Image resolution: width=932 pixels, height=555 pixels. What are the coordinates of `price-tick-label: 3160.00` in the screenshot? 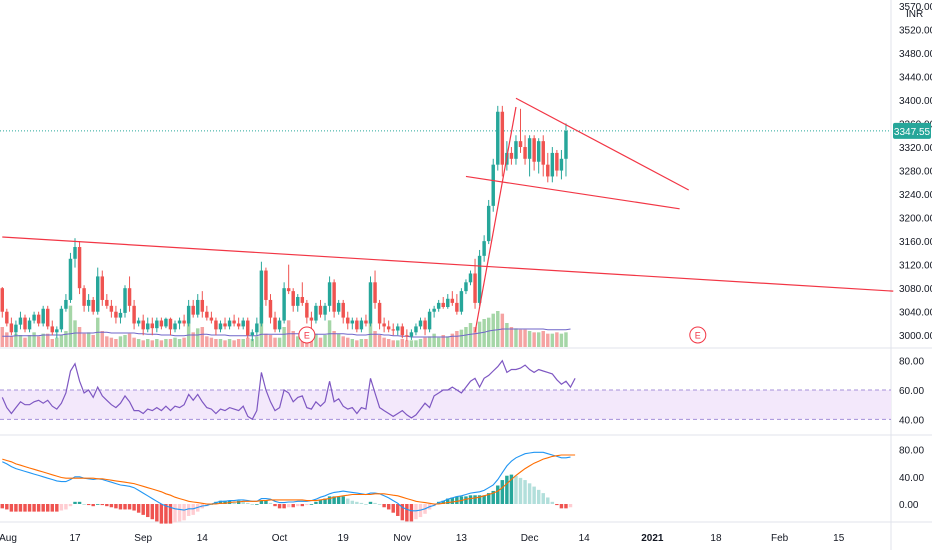 It's located at (915, 242).